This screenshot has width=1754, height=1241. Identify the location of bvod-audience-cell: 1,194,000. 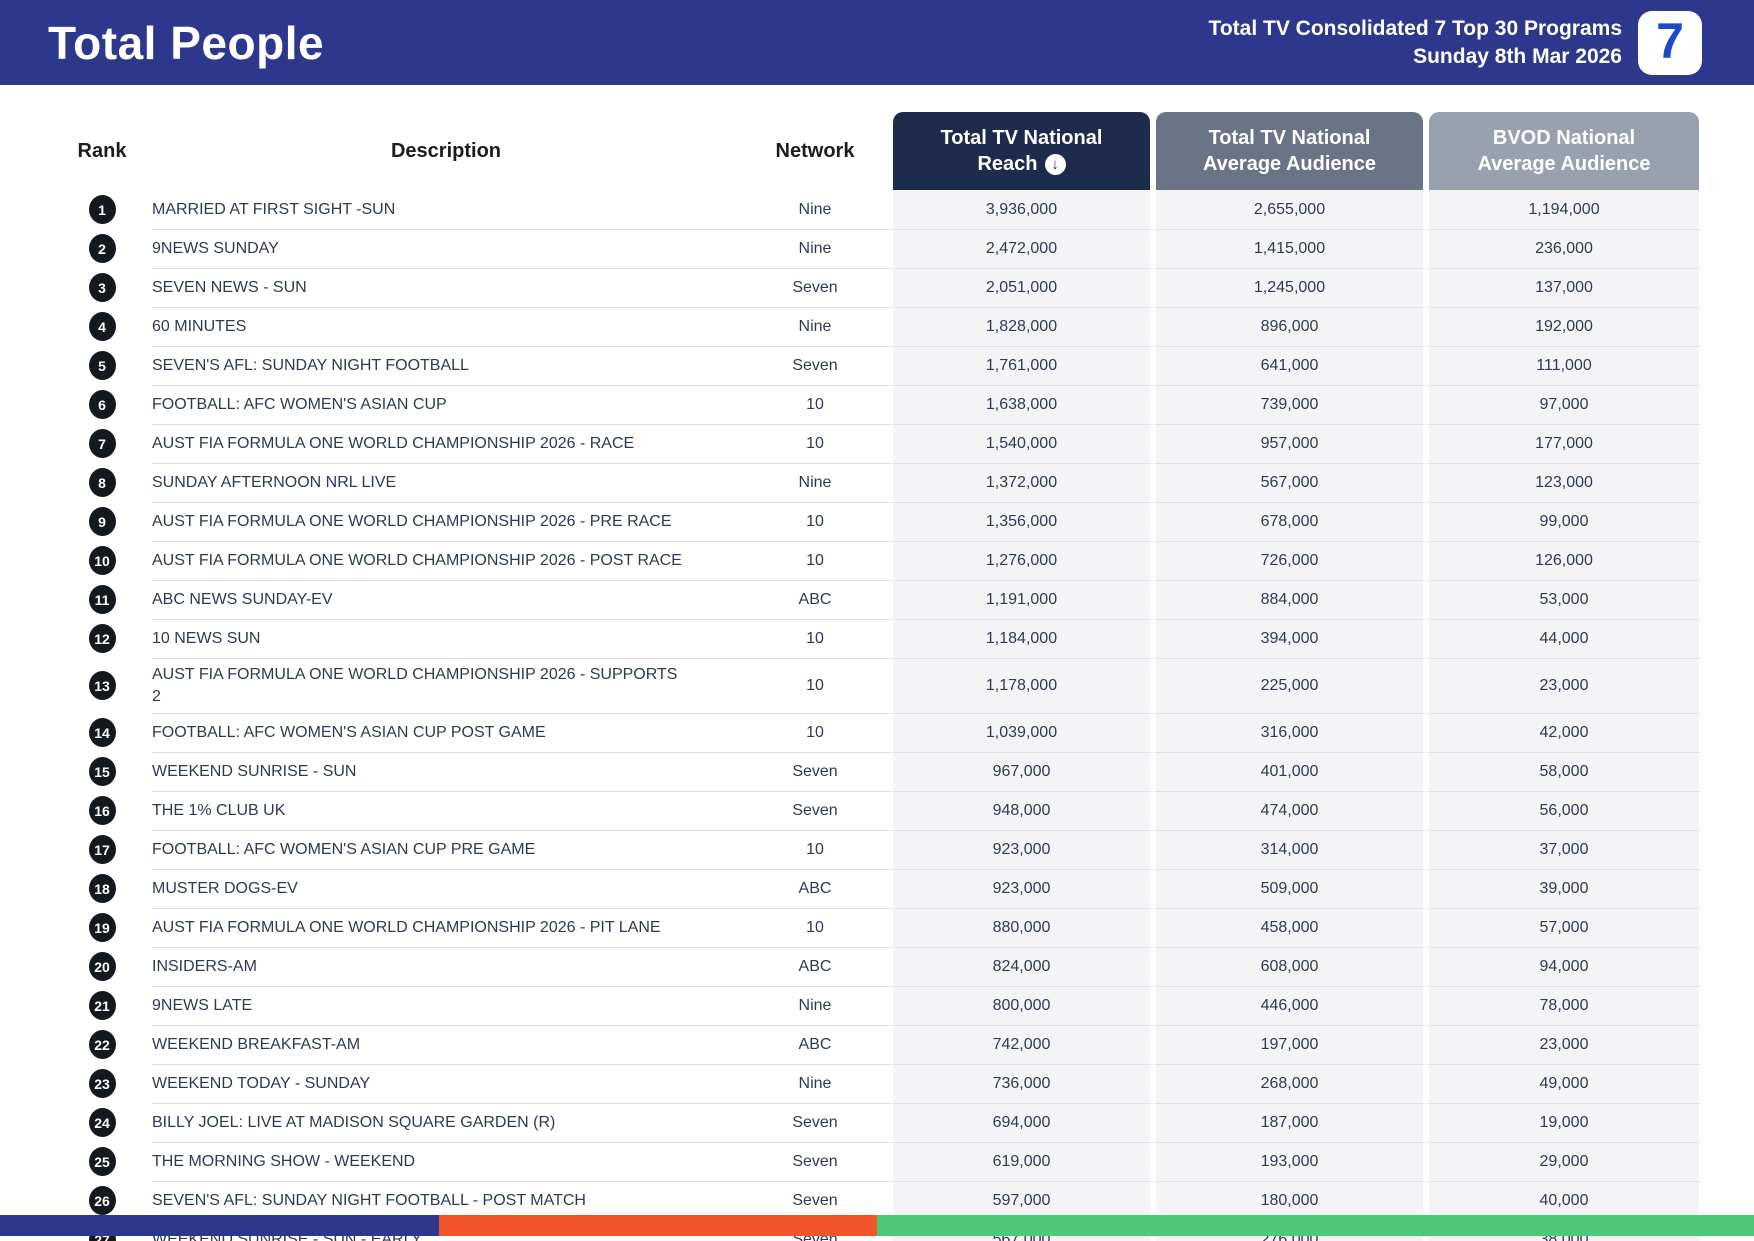
(1564, 209).